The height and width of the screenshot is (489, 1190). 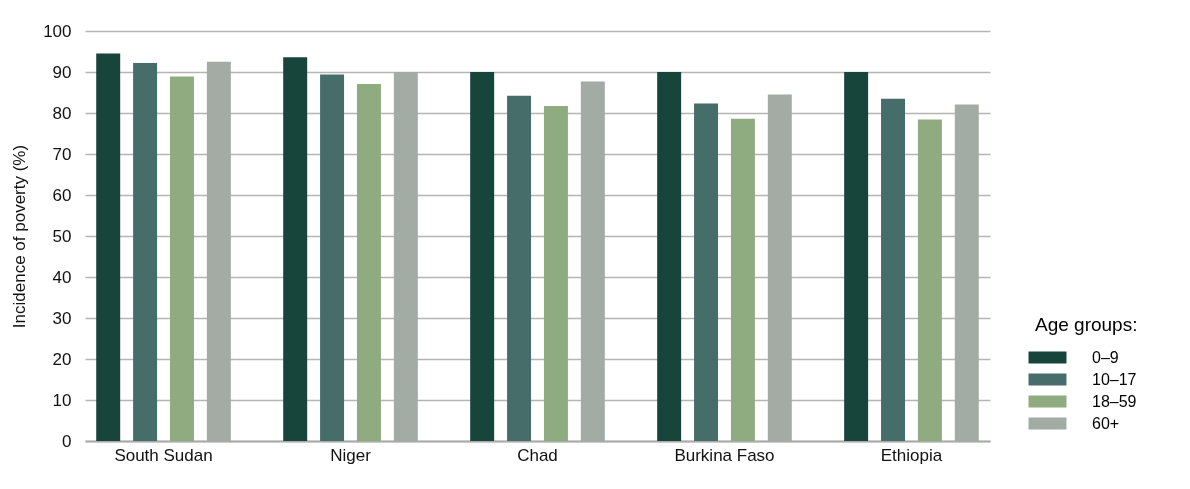 What do you see at coordinates (1114, 401) in the screenshot?
I see `legend-label: 18–59` at bounding box center [1114, 401].